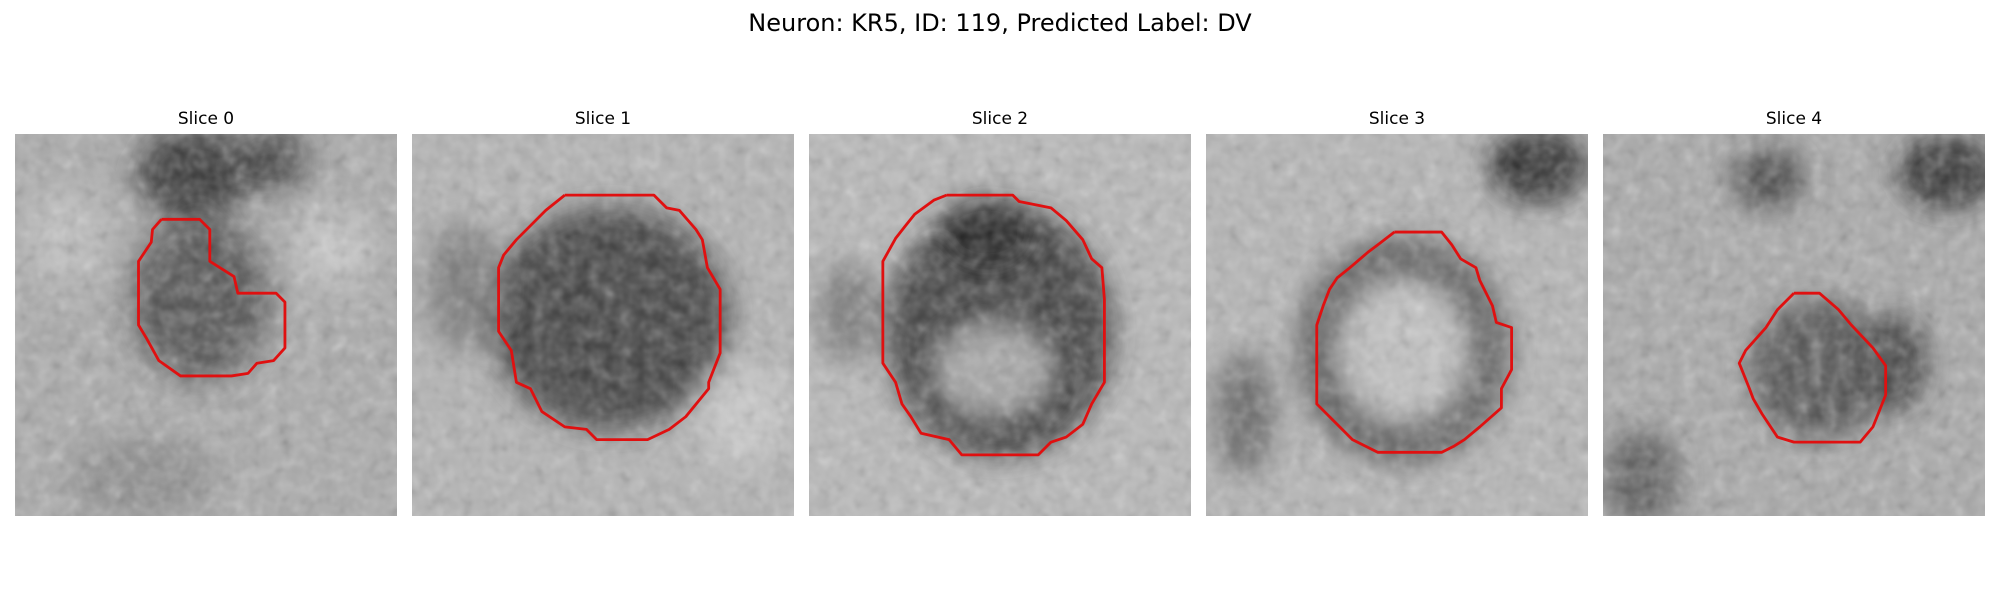 The height and width of the screenshot is (600, 2000). What do you see at coordinates (603, 119) in the screenshot?
I see `slice-title-1: Slice 1` at bounding box center [603, 119].